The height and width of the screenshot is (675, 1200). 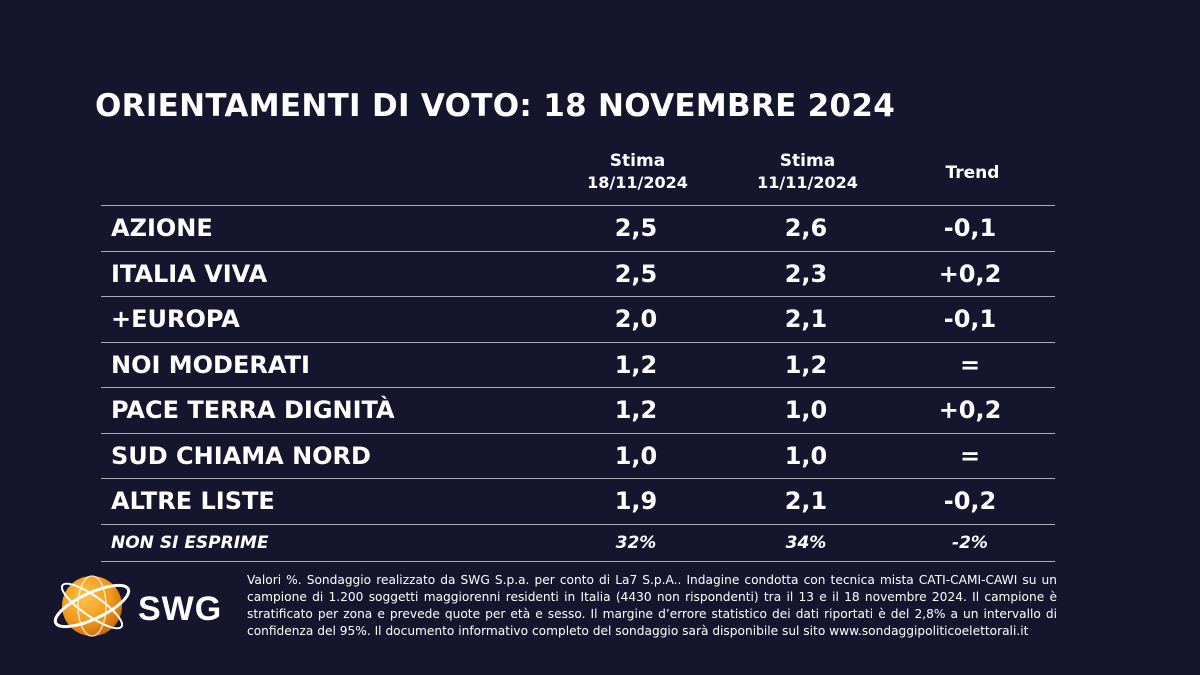 What do you see at coordinates (189, 273) in the screenshot?
I see `party-name: ITALIA VIVA` at bounding box center [189, 273].